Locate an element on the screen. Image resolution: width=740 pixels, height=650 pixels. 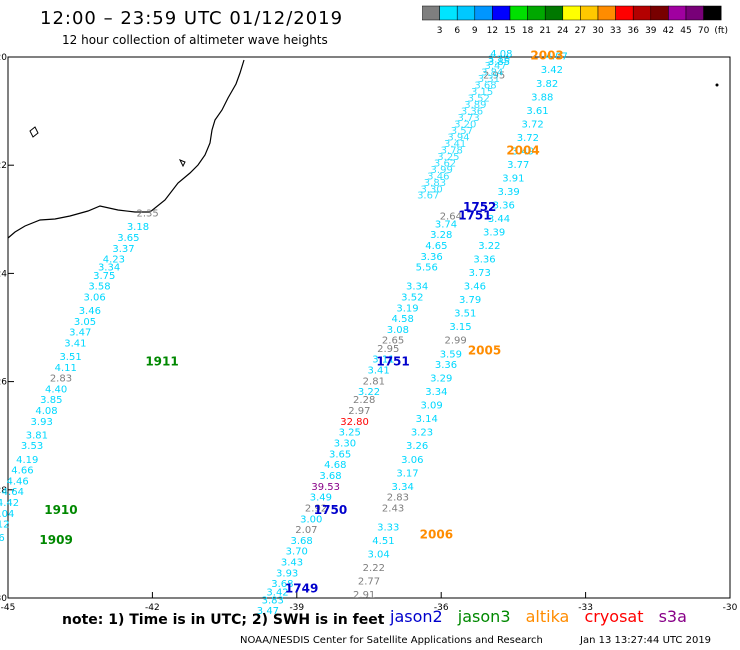
swh-value: 3.15 is located at coordinates (460, 327).